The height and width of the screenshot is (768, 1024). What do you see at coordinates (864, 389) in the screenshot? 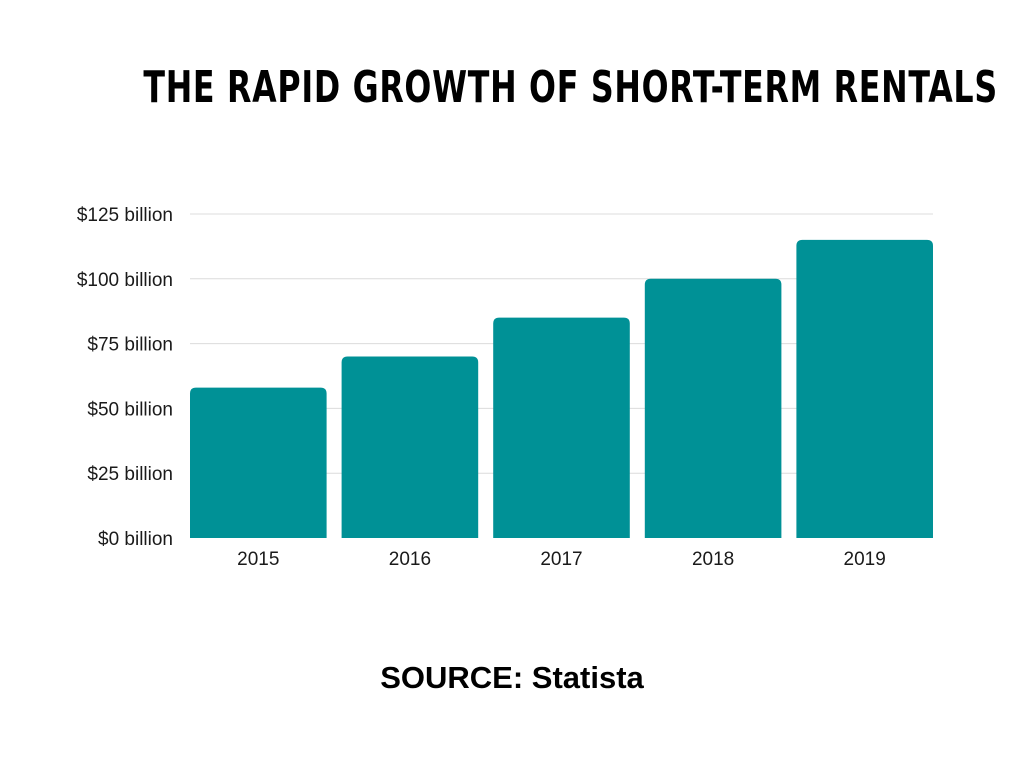
I see `bar-2019` at bounding box center [864, 389].